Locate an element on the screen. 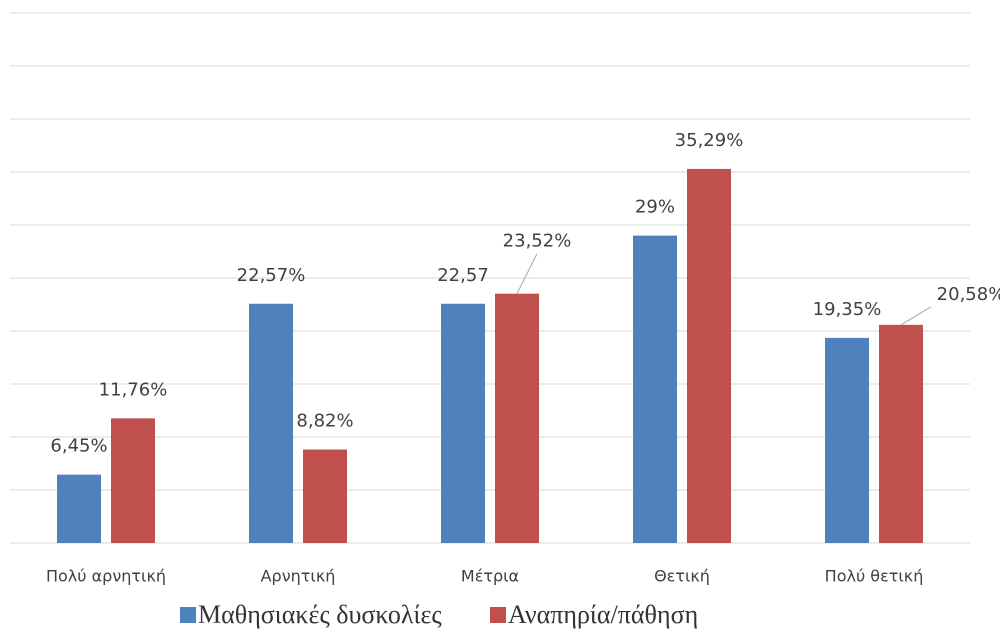 The height and width of the screenshot is (636, 1000). data-label: 20,58% is located at coordinates (968, 294).